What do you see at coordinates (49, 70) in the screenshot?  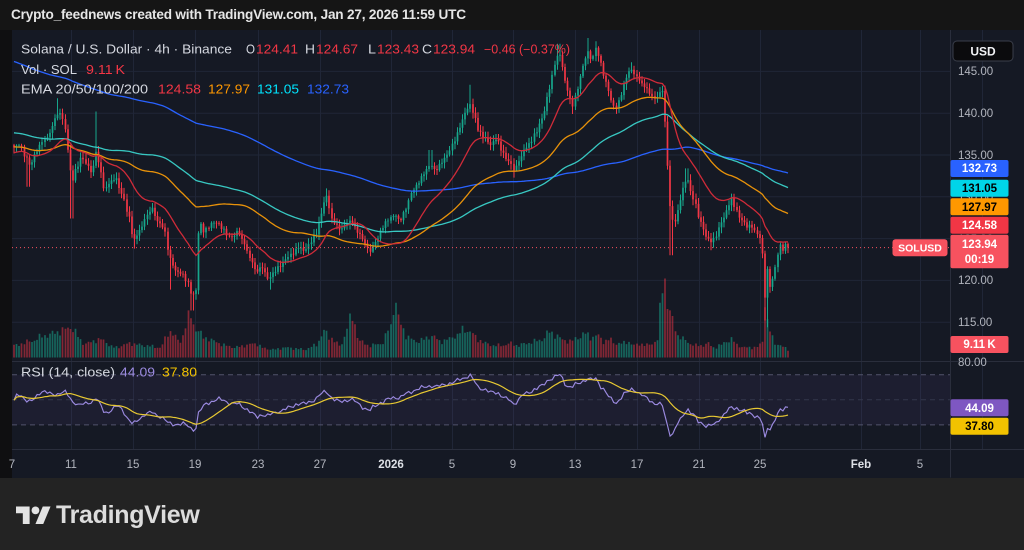 I see `svg-text: Vol · SOL` at bounding box center [49, 70].